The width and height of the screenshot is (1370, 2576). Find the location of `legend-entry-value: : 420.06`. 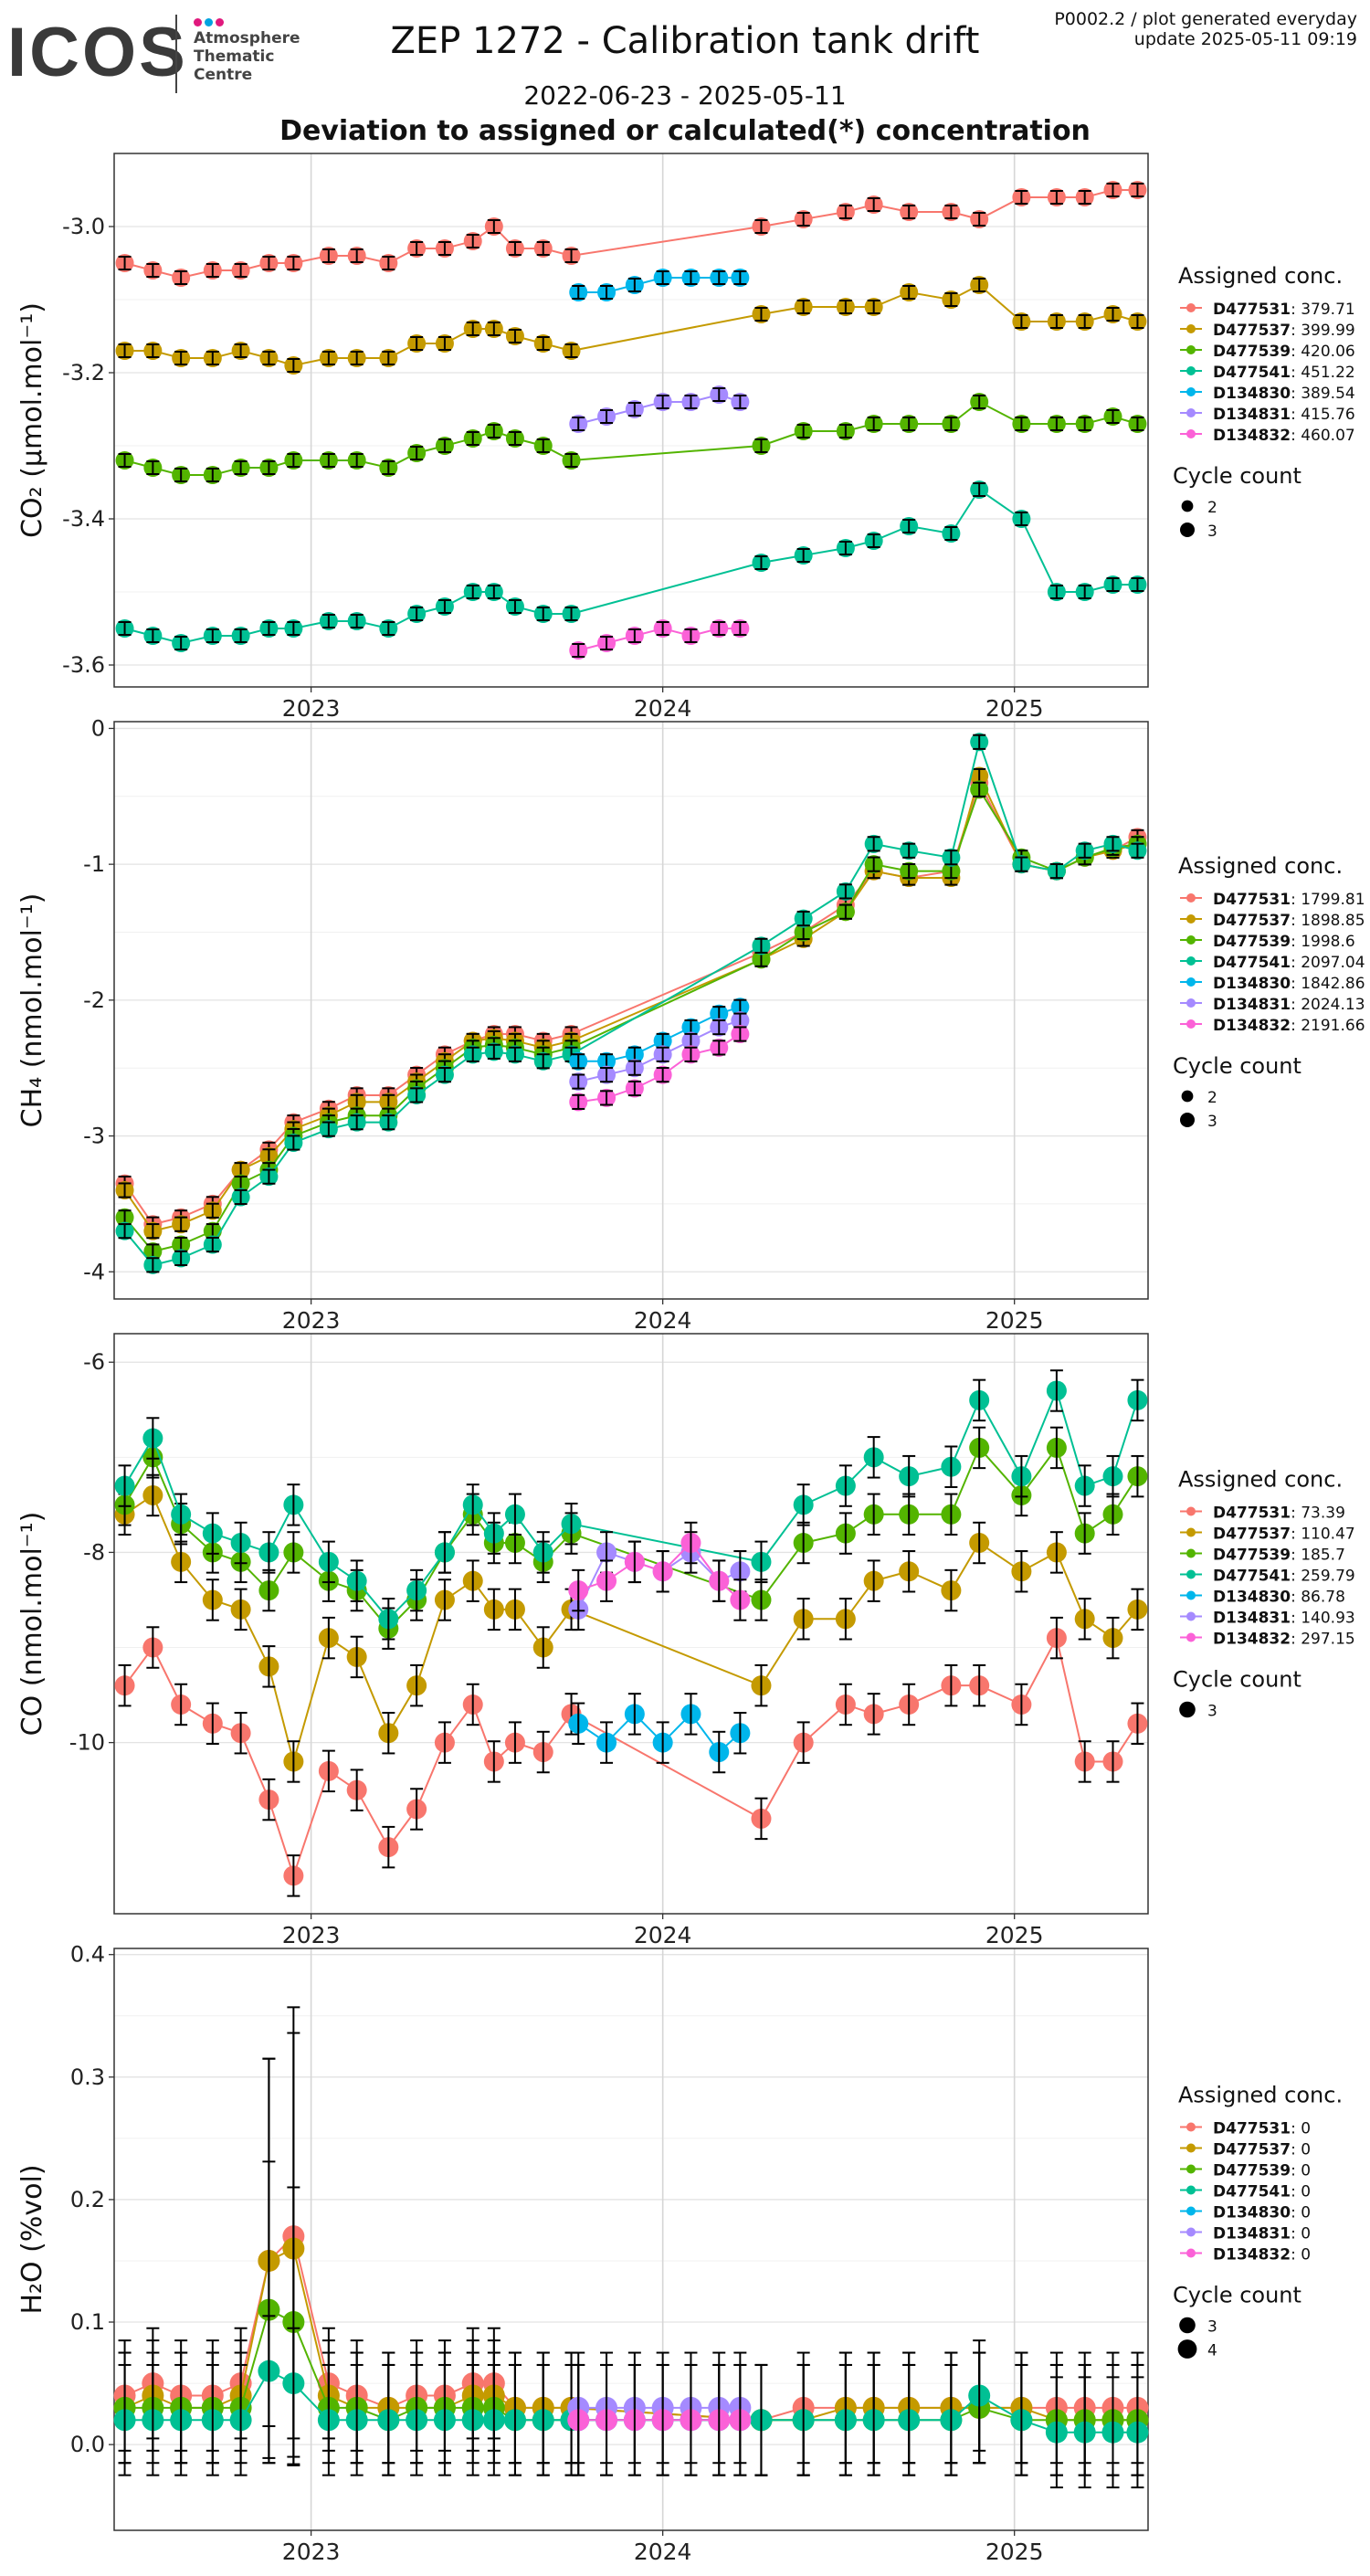

legend-entry-value: : 420.06 is located at coordinates (1323, 352).